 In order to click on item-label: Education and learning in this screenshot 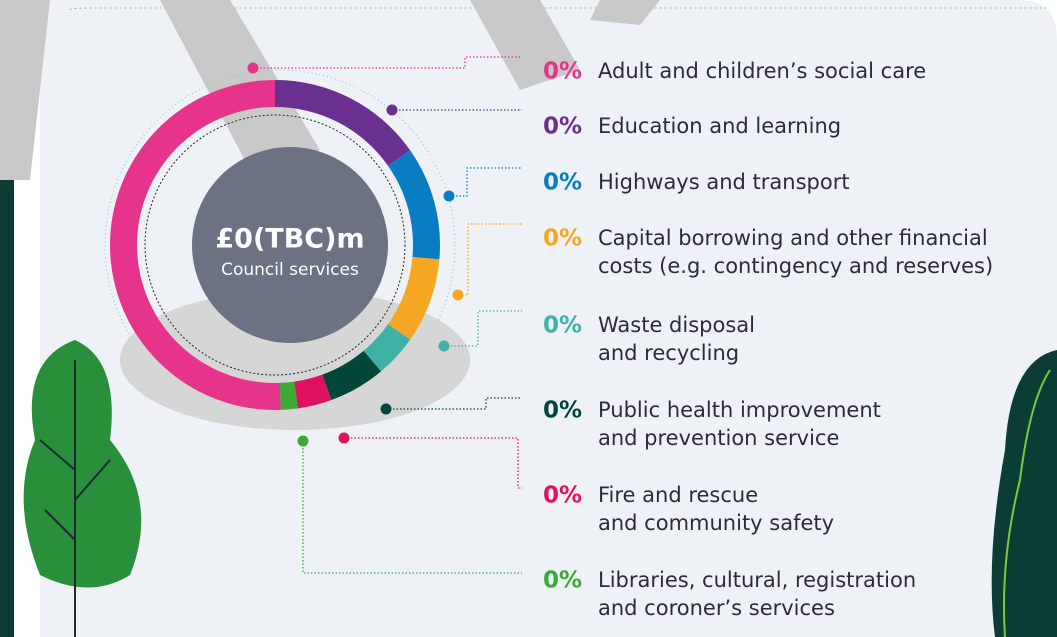, I will do `click(719, 126)`.